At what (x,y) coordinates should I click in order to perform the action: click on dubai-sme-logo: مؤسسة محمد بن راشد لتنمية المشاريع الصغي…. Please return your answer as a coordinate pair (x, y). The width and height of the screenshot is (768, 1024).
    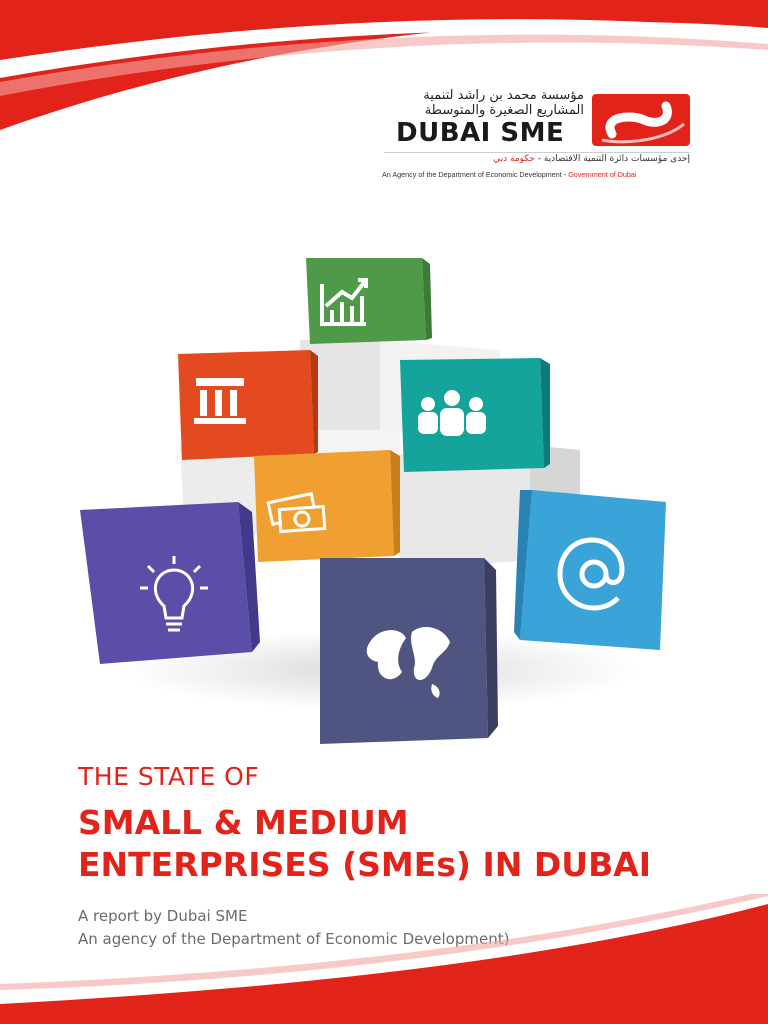
    Looking at the image, I should click on (540, 138).